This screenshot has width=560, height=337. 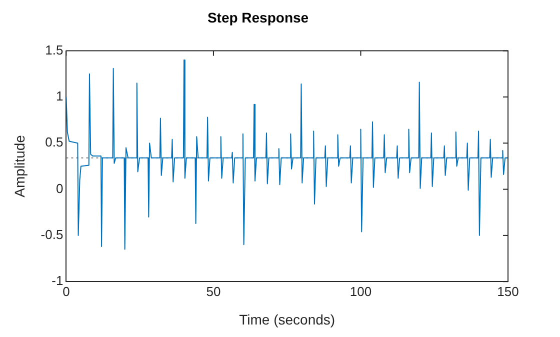 What do you see at coordinates (258, 17) in the screenshot?
I see `chart-title: Step Response` at bounding box center [258, 17].